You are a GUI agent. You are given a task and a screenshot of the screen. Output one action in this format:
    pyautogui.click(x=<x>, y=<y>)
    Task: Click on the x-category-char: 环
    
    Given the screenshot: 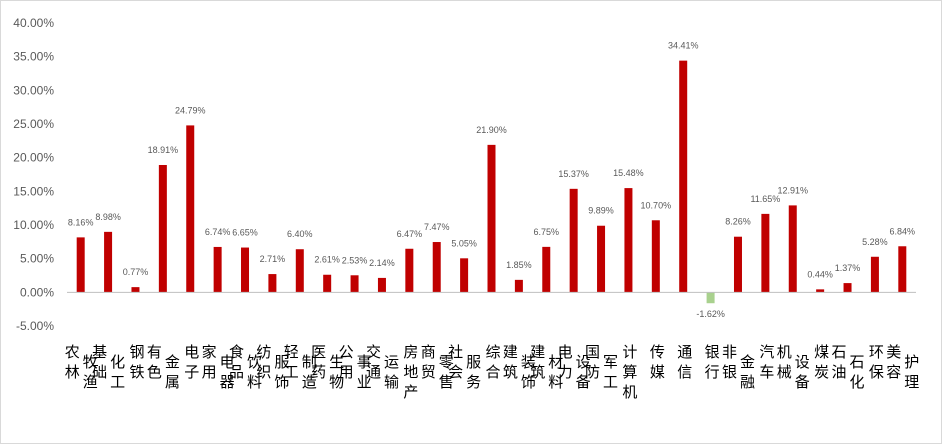 What is the action you would take?
    pyautogui.click(x=876, y=352)
    